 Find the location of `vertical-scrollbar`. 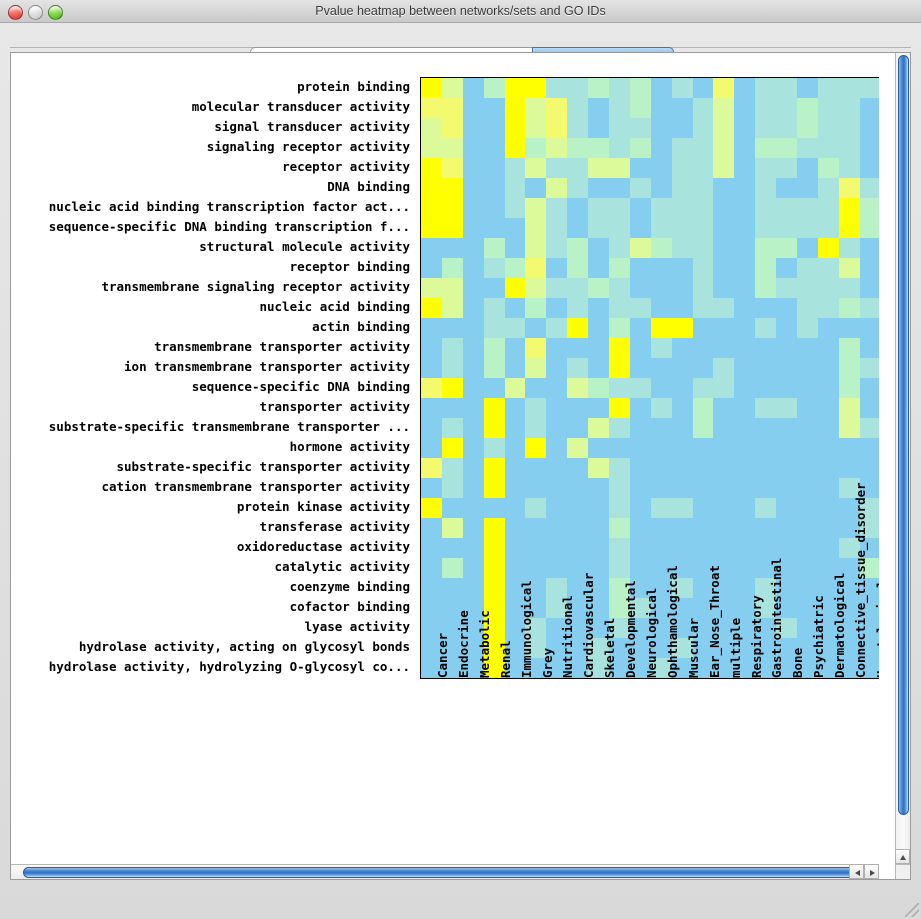

vertical-scrollbar is located at coordinates (902, 458).